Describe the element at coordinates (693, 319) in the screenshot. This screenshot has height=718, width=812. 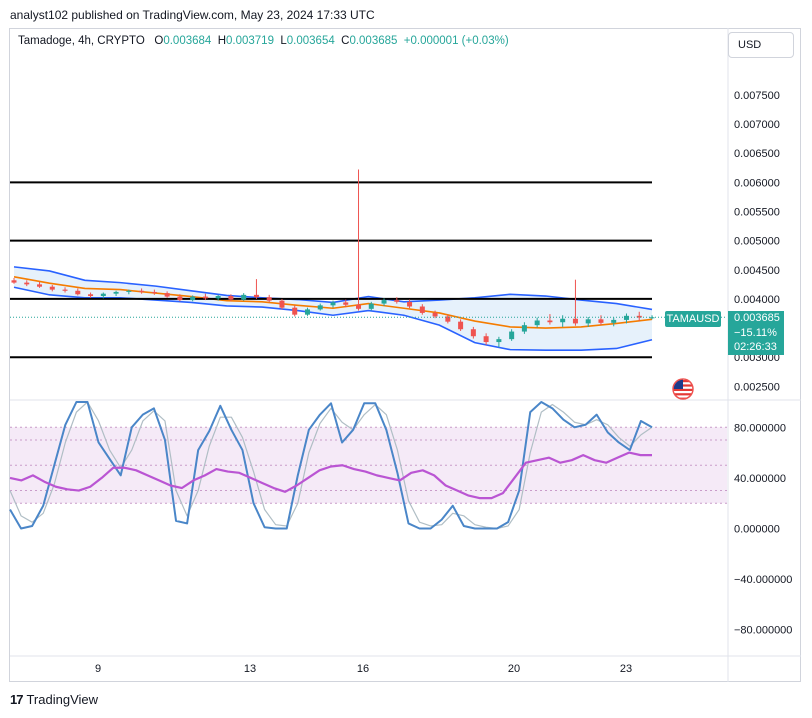
I see `ticker-label: TAMAUSD` at that location.